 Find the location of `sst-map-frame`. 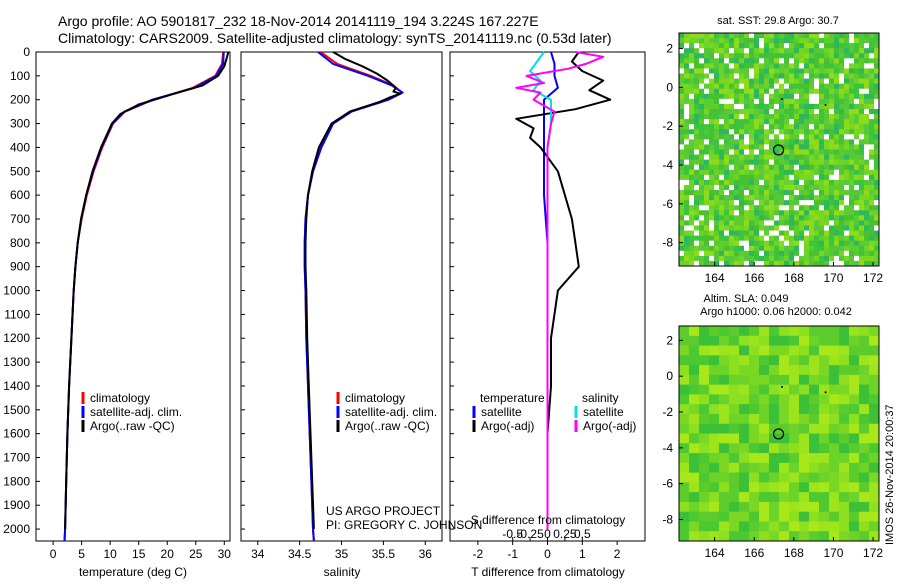

sst-map-frame is located at coordinates (779, 149).